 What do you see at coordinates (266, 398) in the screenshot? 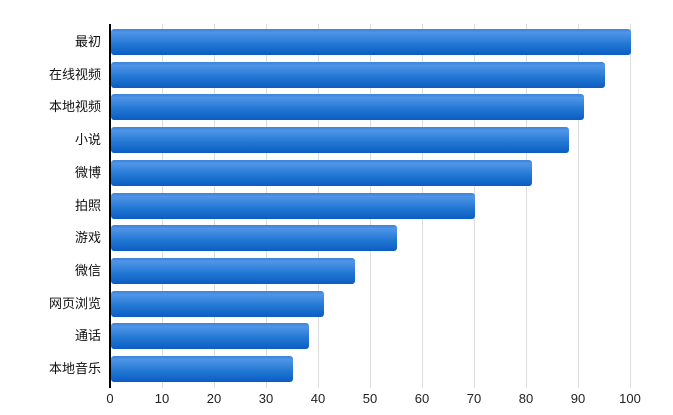
I see `x-tick-label: 30` at bounding box center [266, 398].